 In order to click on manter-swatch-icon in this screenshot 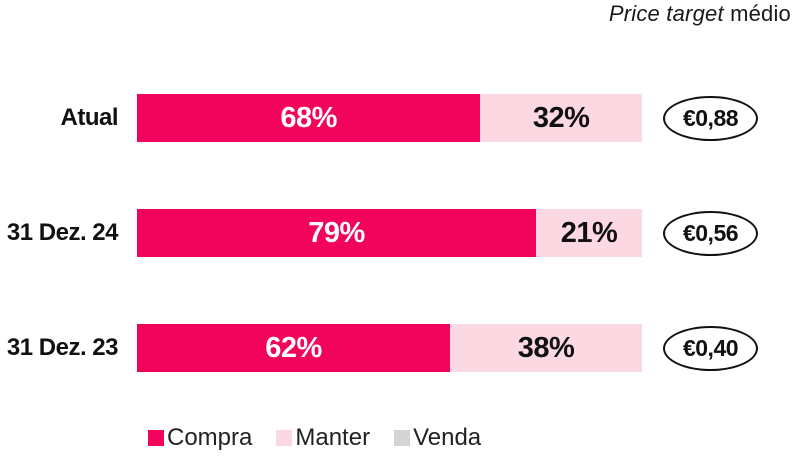, I will do `click(284, 438)`.